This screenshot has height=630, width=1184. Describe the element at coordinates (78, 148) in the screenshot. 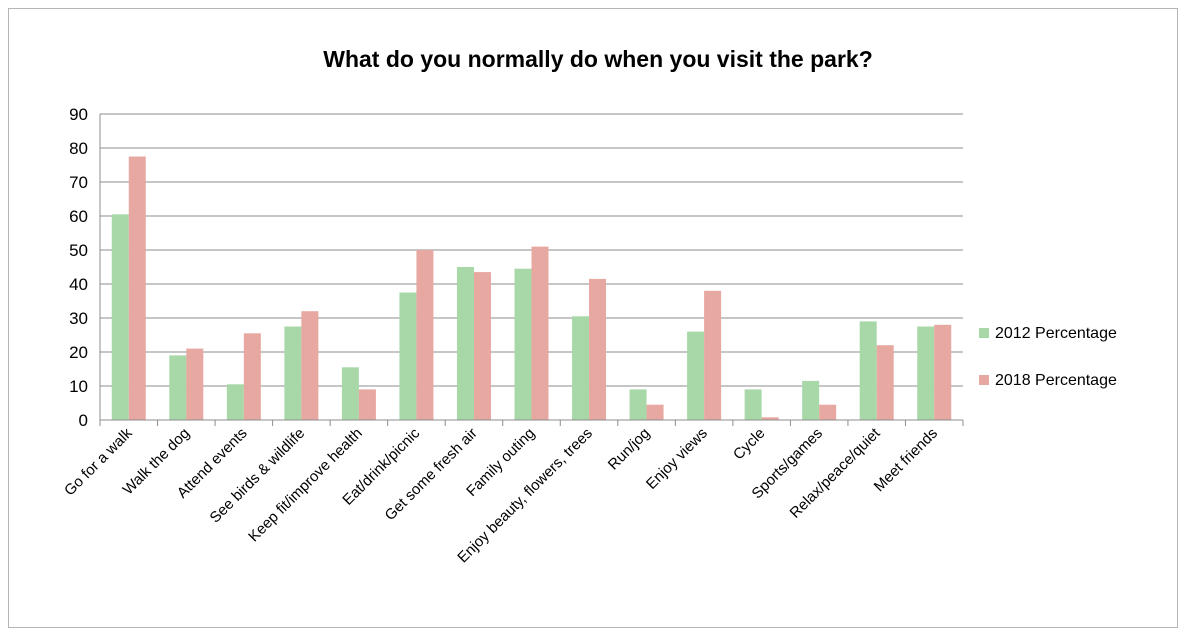

I see `y-tick-label: 80` at that location.